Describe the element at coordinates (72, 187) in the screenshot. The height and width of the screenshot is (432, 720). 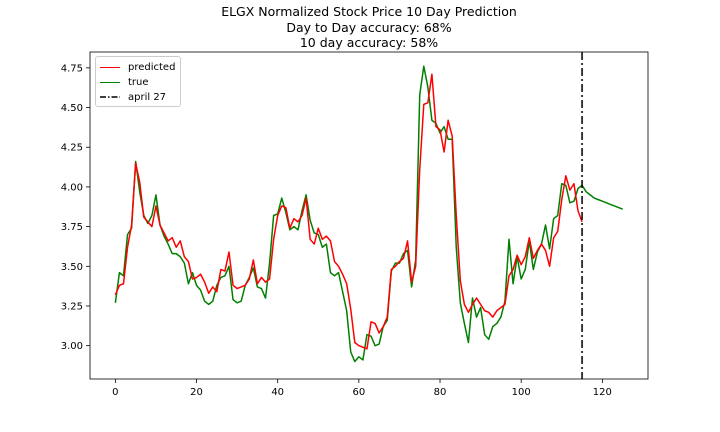
I see `y-tick-label: 4.00` at that location.